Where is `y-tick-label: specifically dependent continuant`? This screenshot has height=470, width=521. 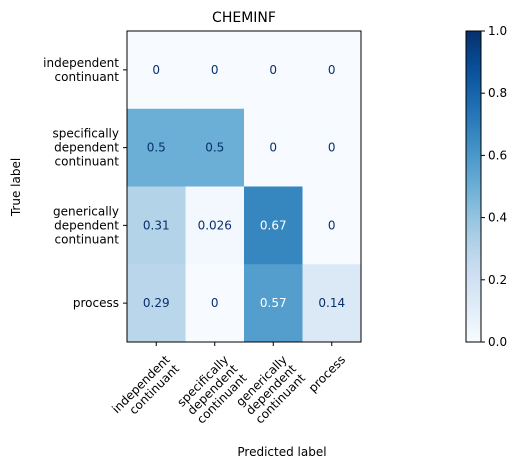
y-tick-label: specifically dependent continuant is located at coordinates (86, 148).